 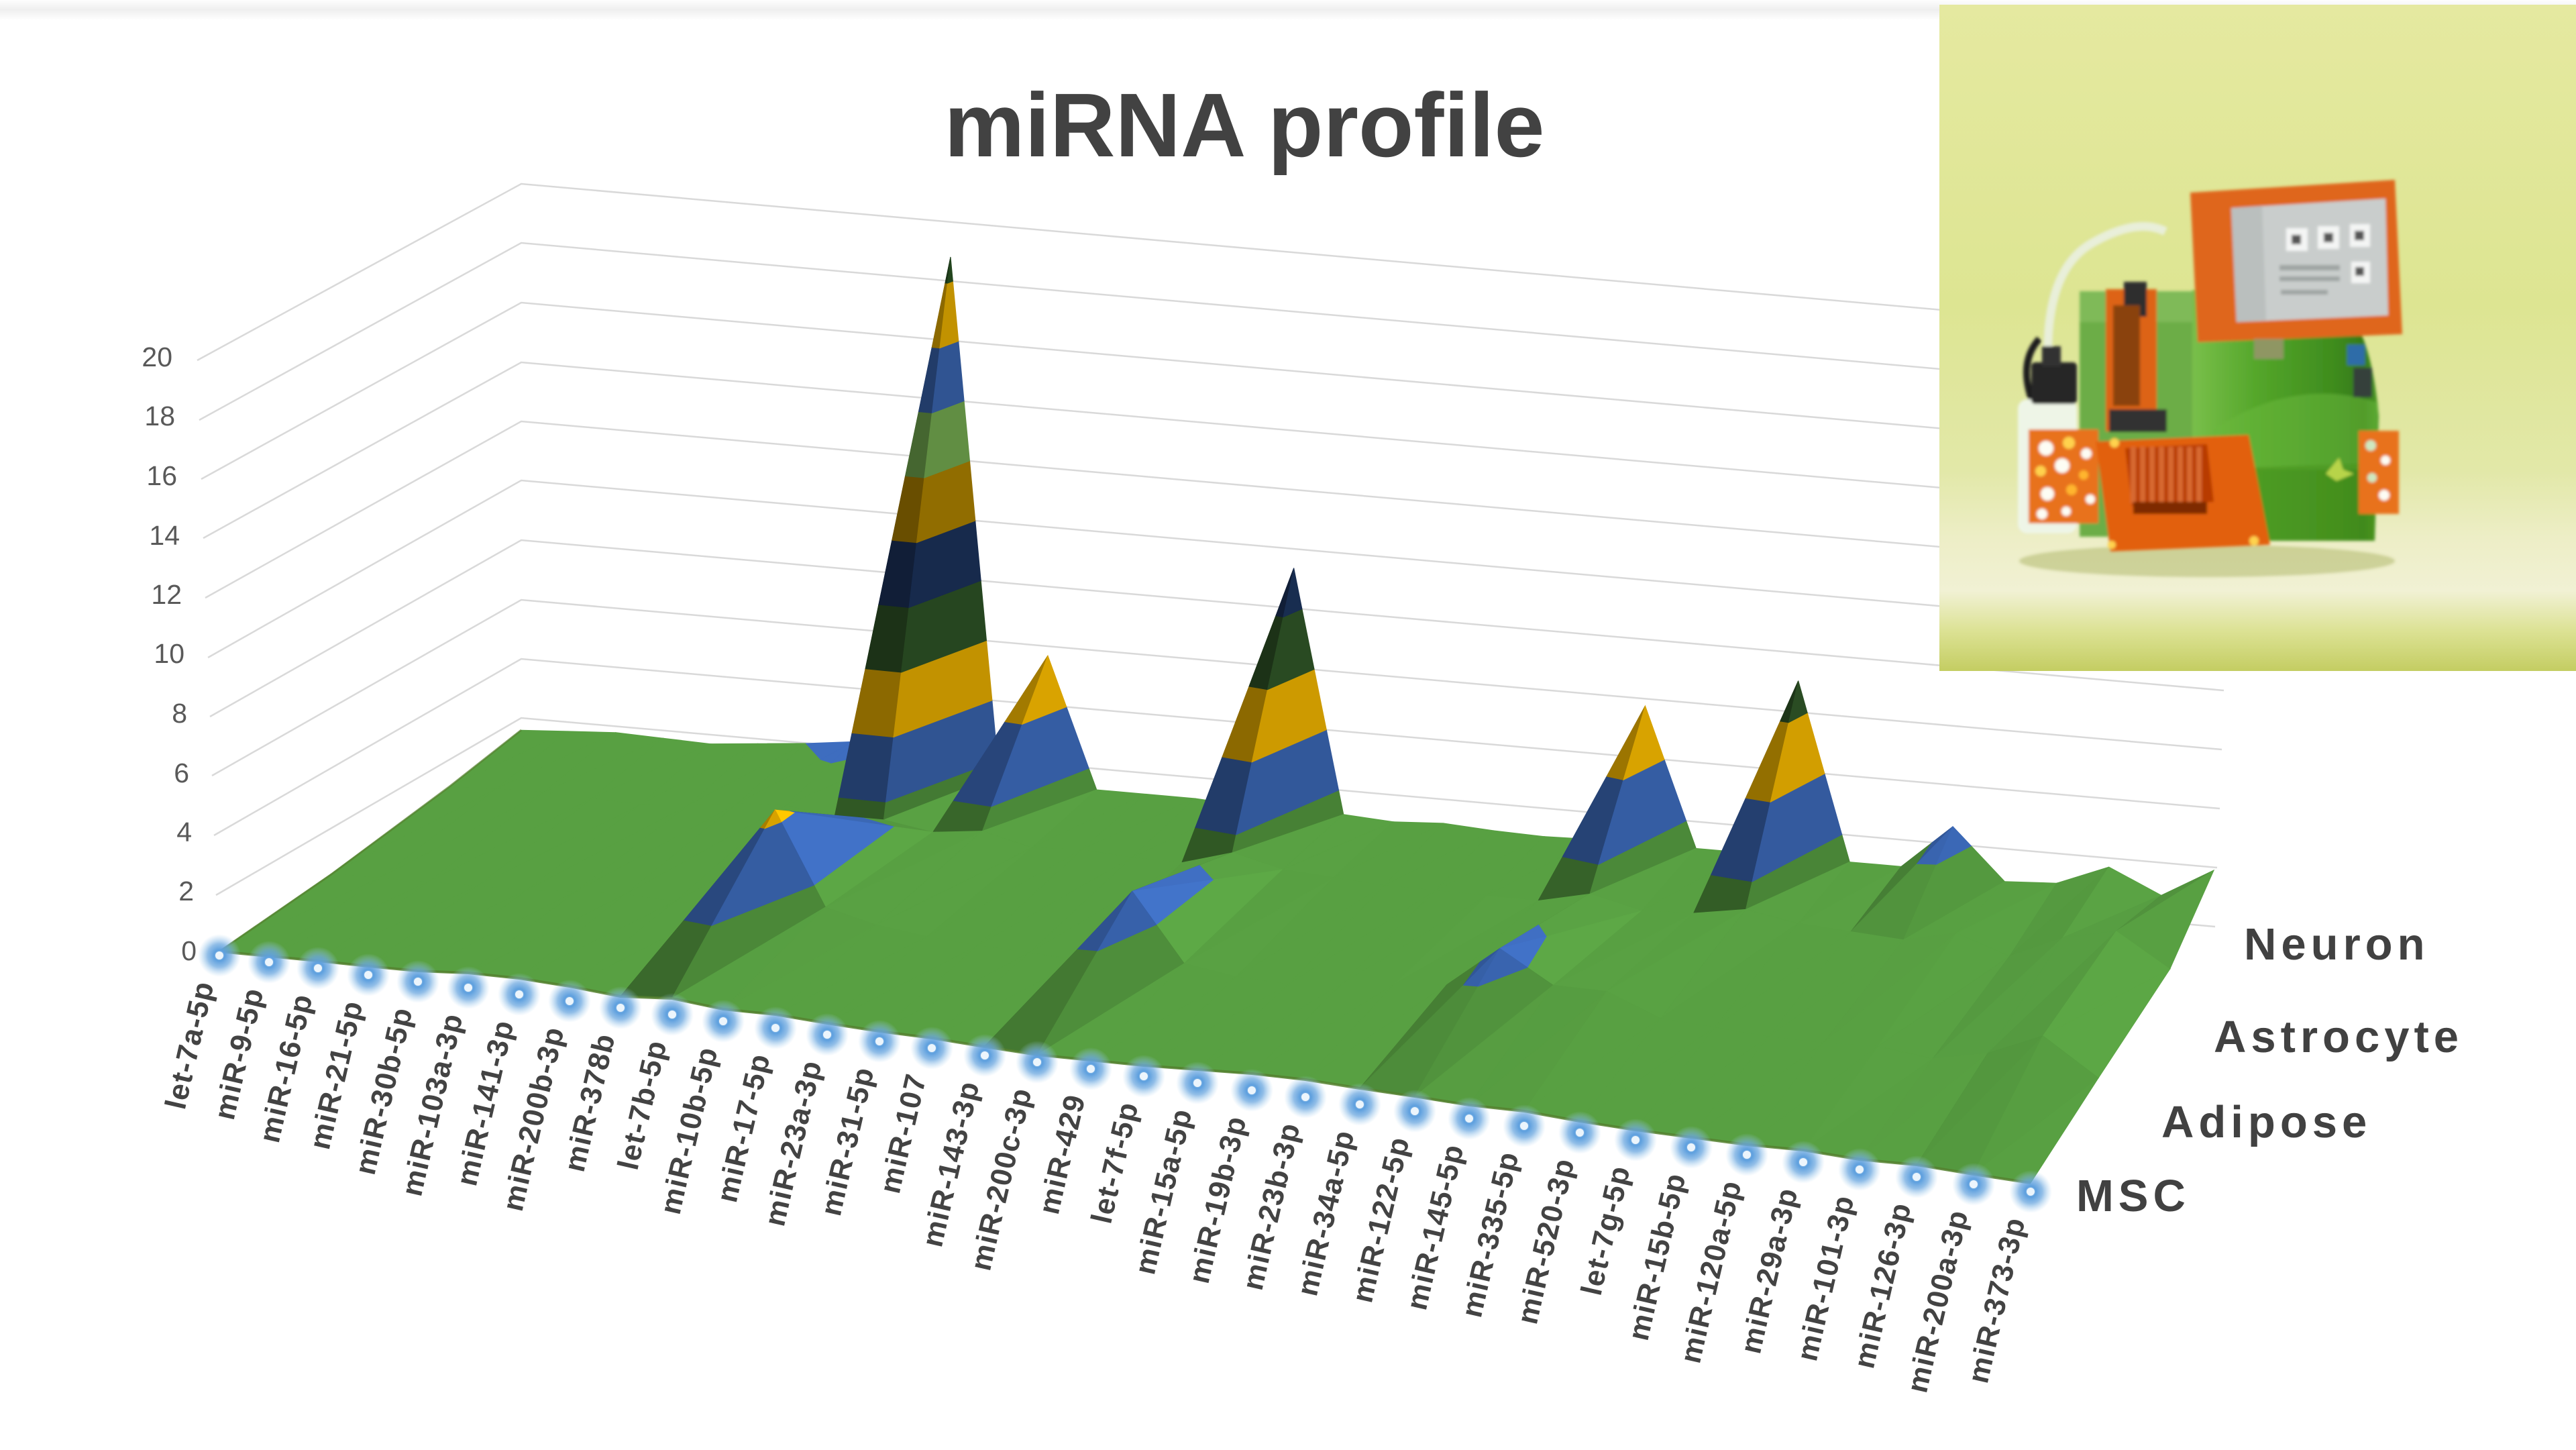 What do you see at coordinates (847, 1141) in the screenshot?
I see `svg-text: miR-31-5p` at bounding box center [847, 1141].